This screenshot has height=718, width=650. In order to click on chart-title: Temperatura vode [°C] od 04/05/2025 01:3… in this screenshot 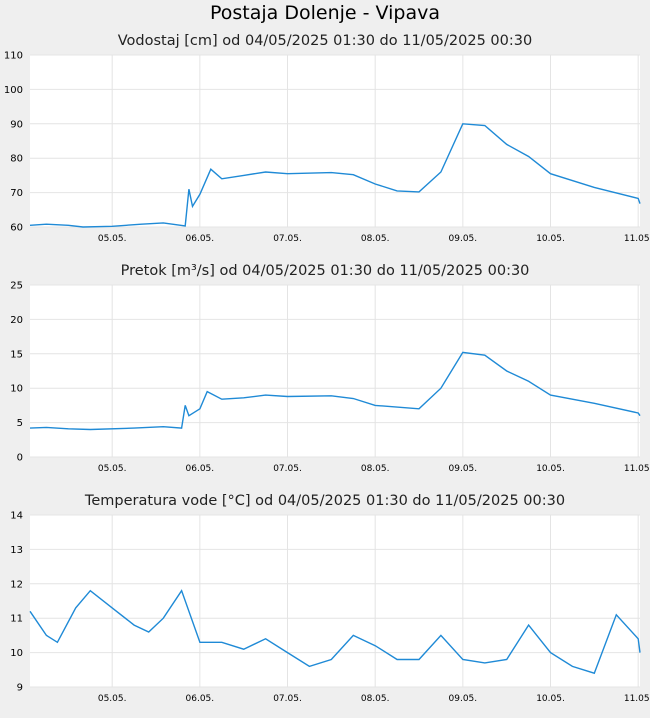, I will do `click(324, 501)`.